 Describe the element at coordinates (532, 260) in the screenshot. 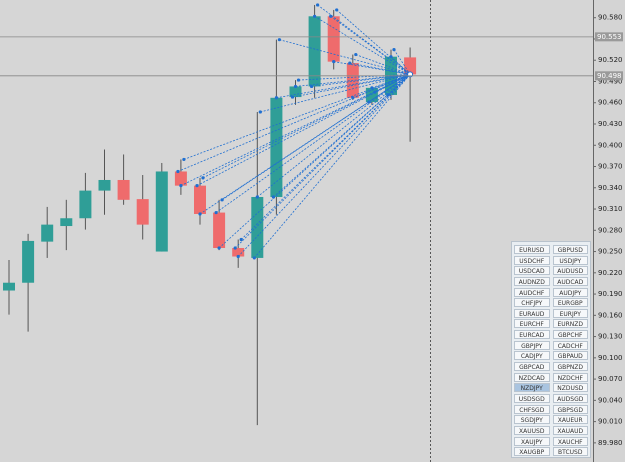

I see `symbol-button: USDCHF` at that location.